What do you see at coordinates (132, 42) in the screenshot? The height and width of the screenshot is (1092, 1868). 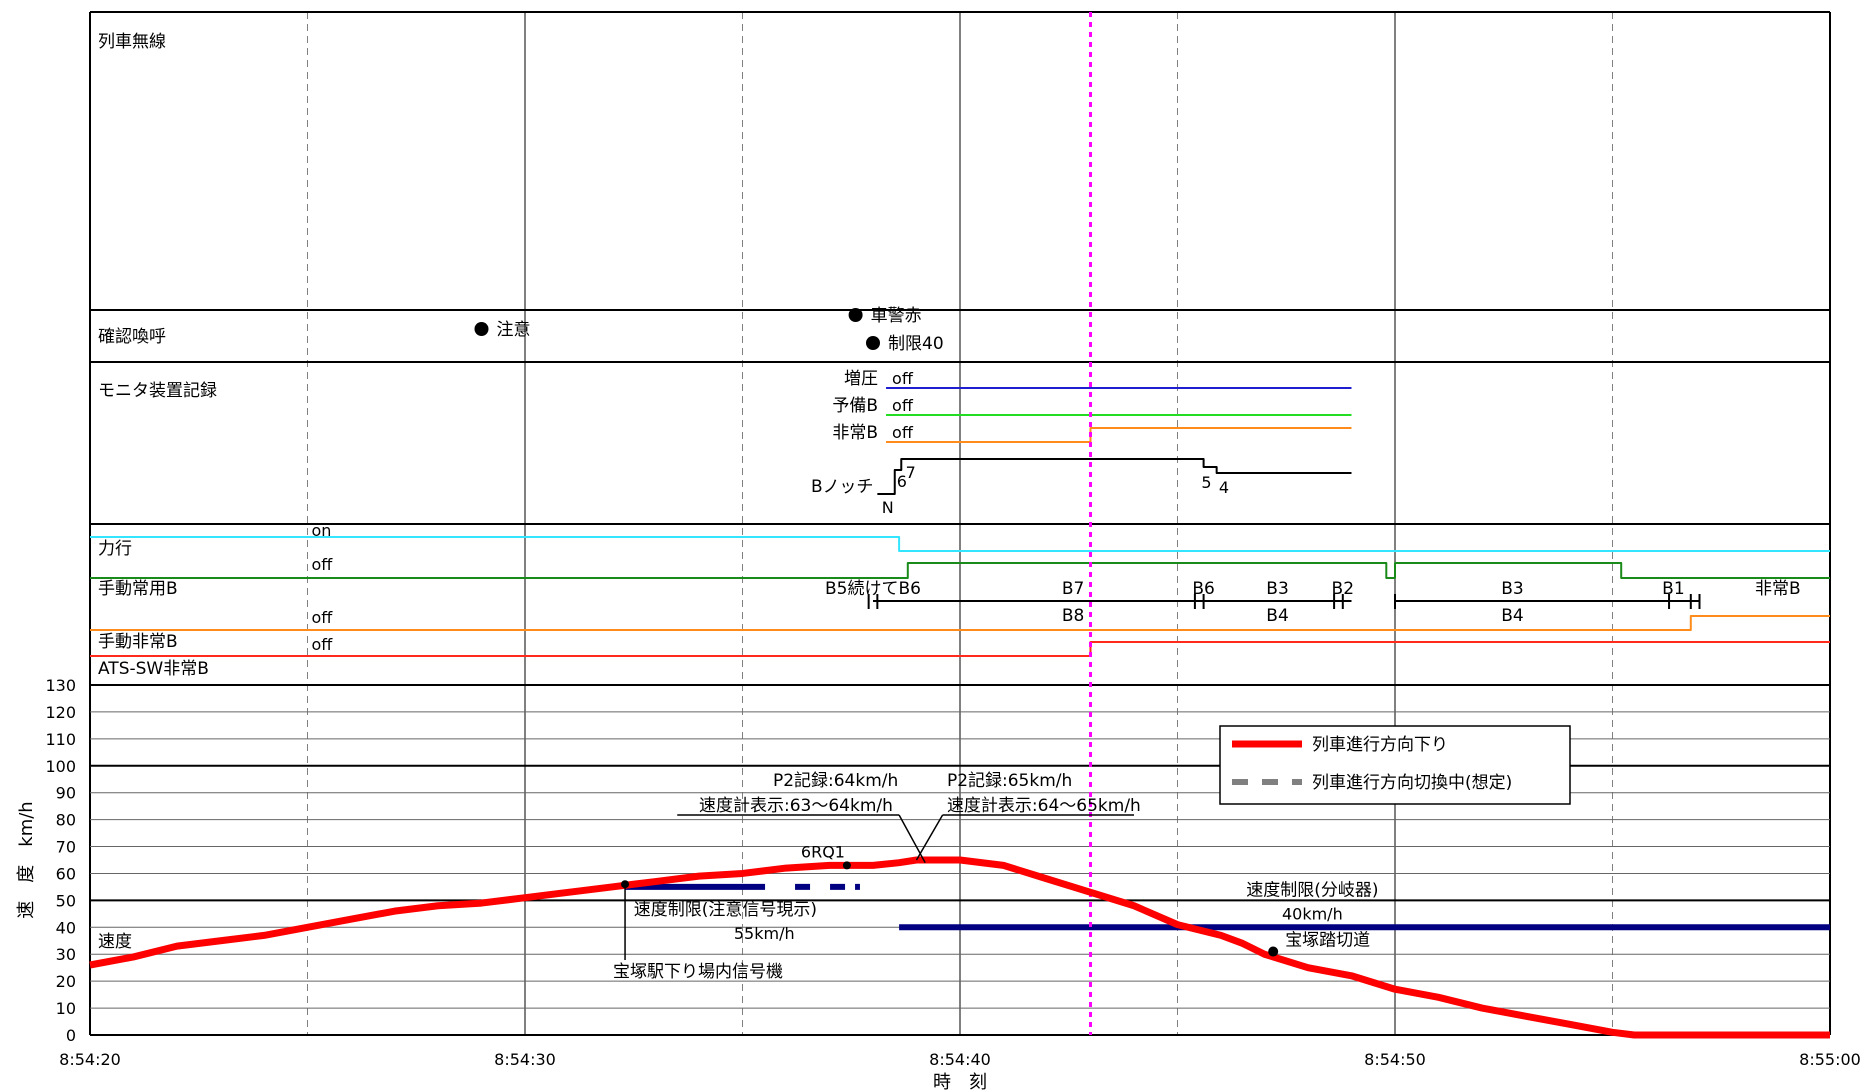 I see `lane-label-radio: 列車無線` at bounding box center [132, 42].